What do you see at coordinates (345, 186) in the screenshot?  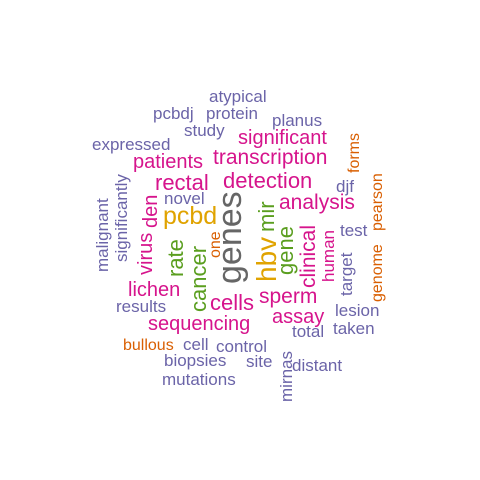 I see `word-djf: djf` at bounding box center [345, 186].